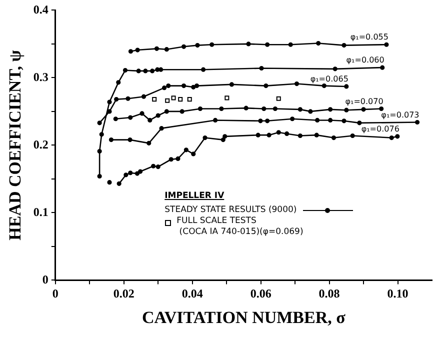 The height and width of the screenshot is (337, 440). Describe the element at coordinates (40, 144) in the screenshot. I see `y-tick-label: 0.2` at that location.